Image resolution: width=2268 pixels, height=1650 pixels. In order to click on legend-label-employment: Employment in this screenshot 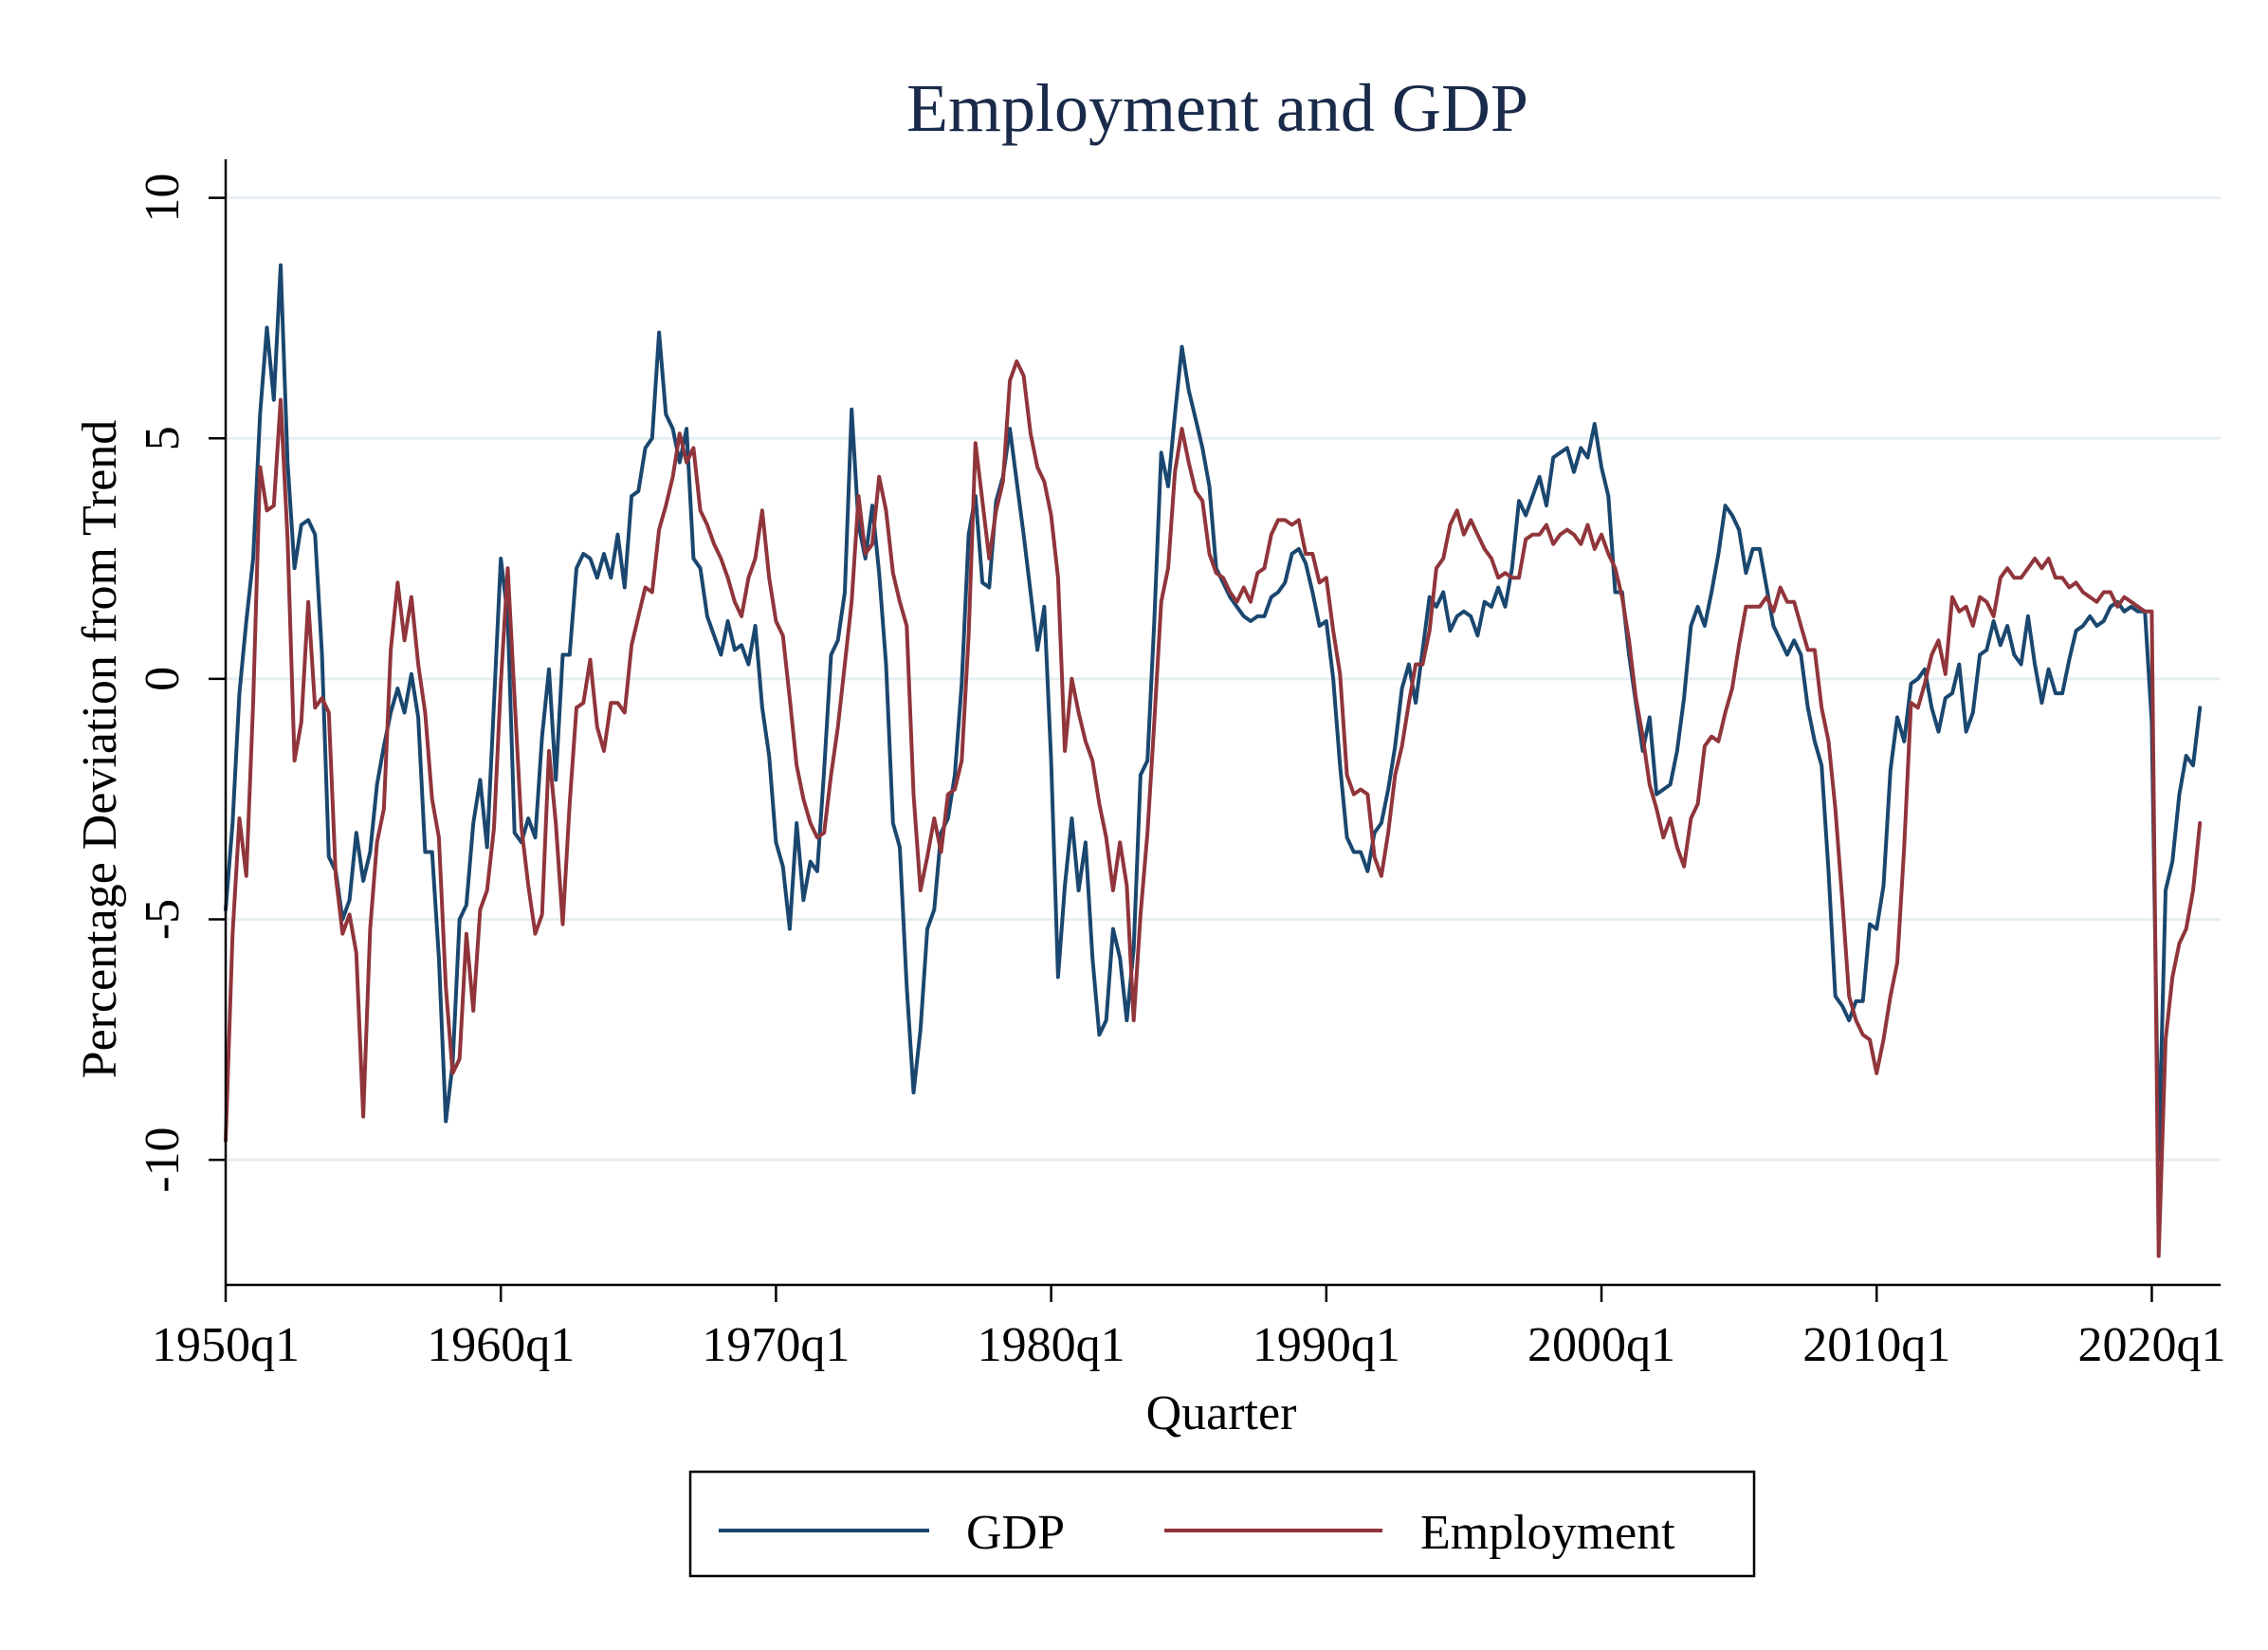, I will do `click(1548, 1533)`.